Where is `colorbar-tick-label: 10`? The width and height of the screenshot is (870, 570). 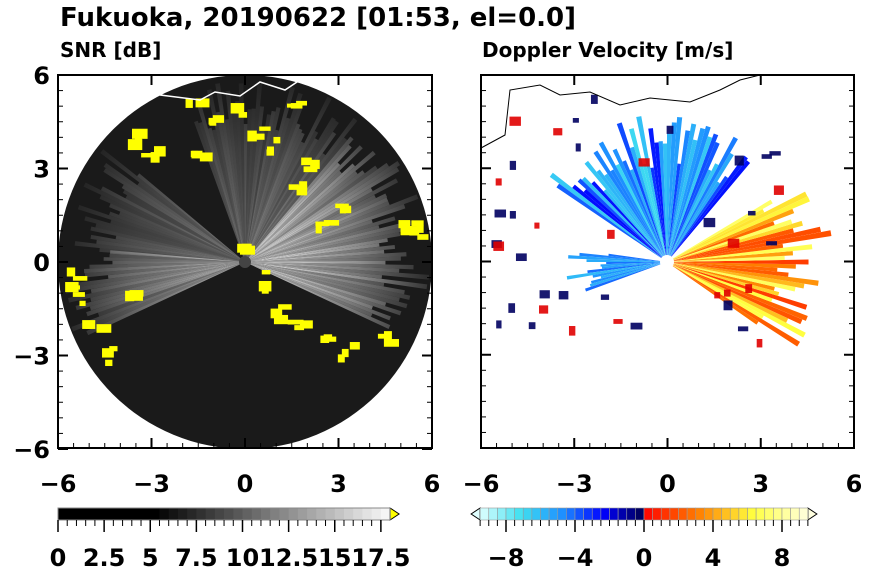 colorbar-tick-label: 10 is located at coordinates (242, 557).